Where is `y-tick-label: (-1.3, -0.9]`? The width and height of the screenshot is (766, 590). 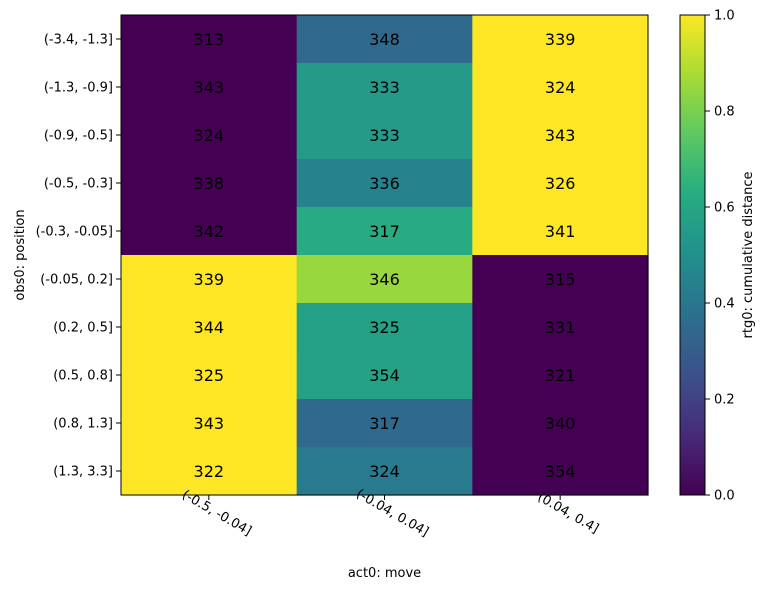
y-tick-label: (-1.3, -0.9] is located at coordinates (78, 88).